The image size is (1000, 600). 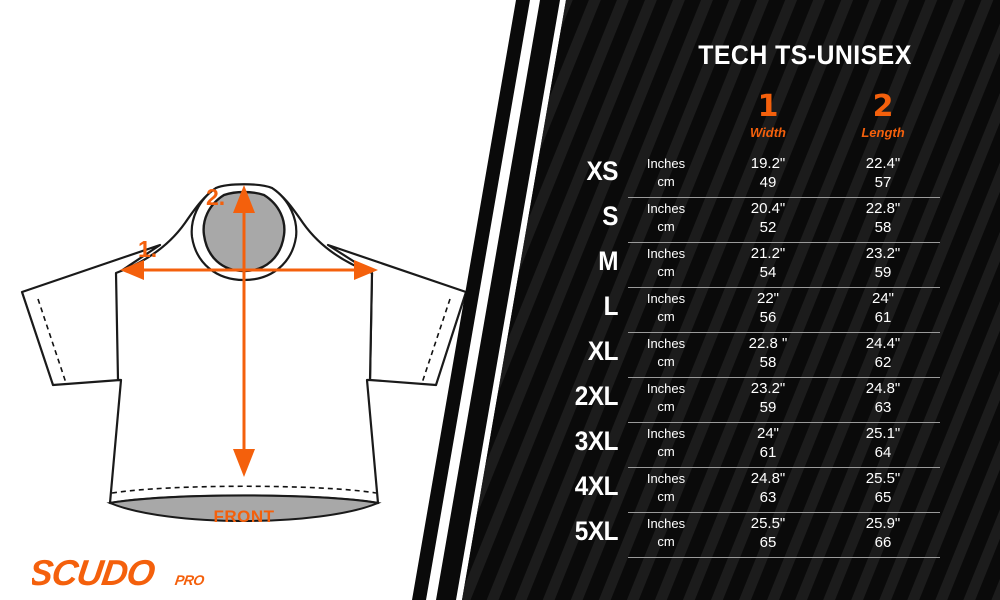 What do you see at coordinates (244, 199) in the screenshot?
I see `length-arrow-head-top` at bounding box center [244, 199].